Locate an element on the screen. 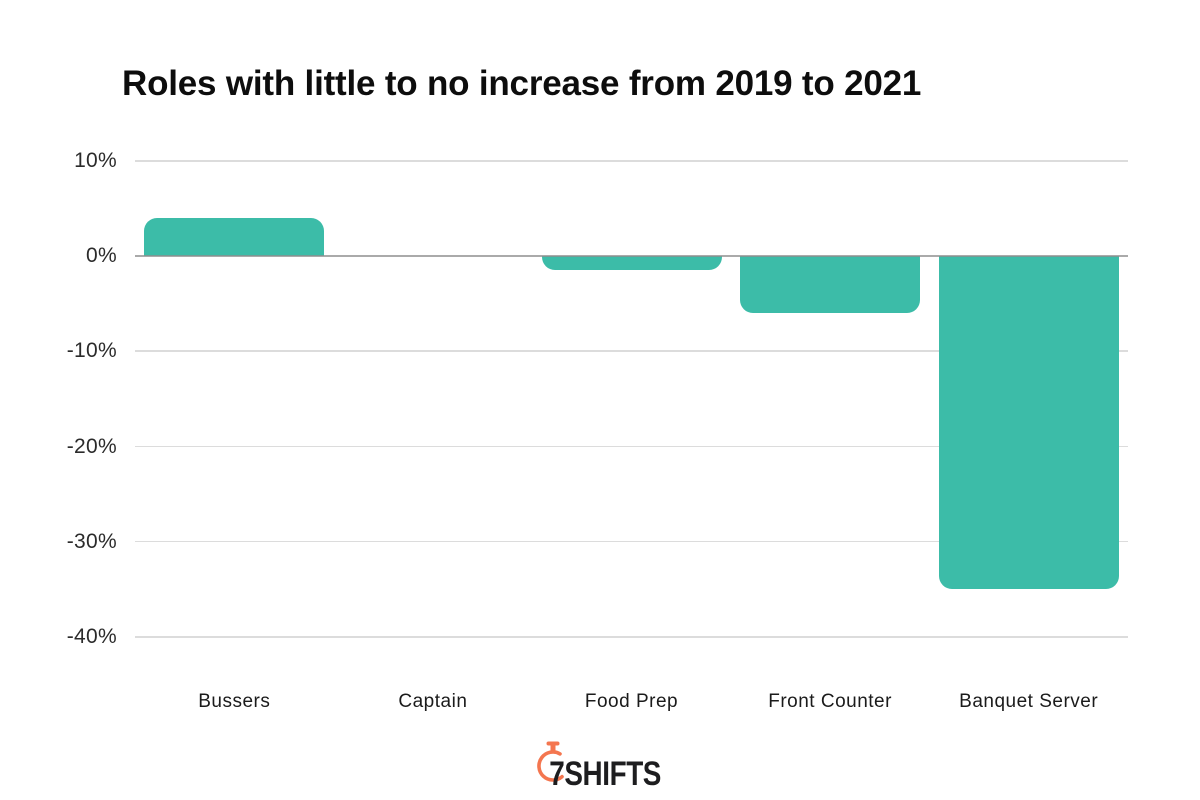 The height and width of the screenshot is (800, 1200). zero-baseline is located at coordinates (631, 256).